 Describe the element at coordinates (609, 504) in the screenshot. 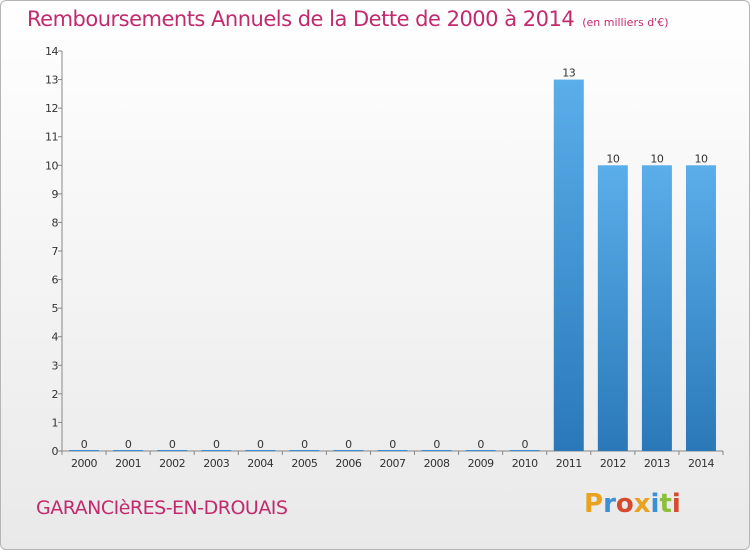

I see `logo-letter: r` at that location.